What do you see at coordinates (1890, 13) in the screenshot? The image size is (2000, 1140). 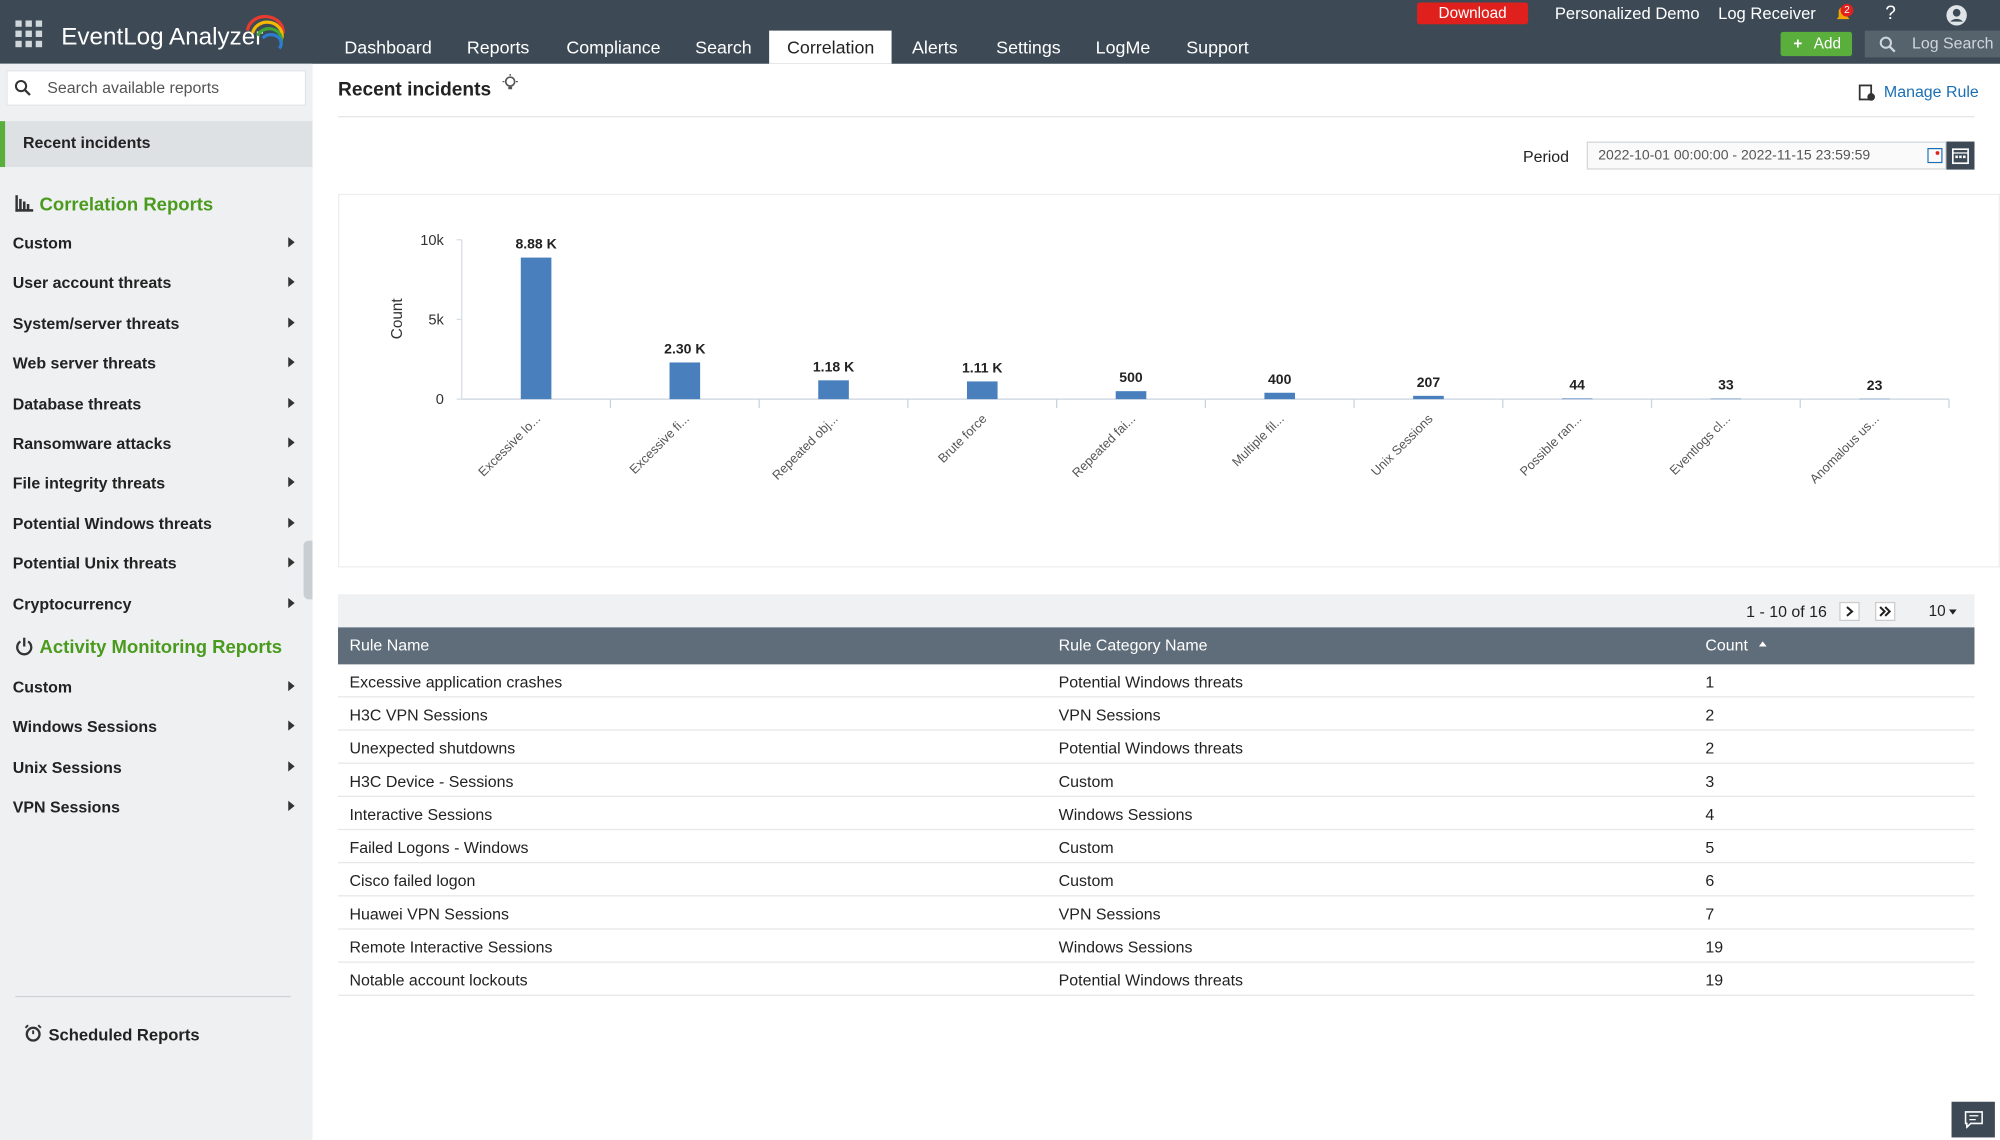 I see `help-button: ?` at bounding box center [1890, 13].